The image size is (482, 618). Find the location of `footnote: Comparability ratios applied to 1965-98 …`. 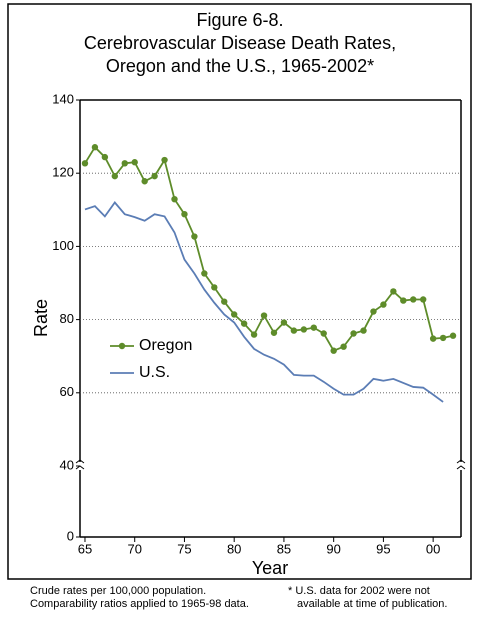

footnote: Comparability ratios applied to 1965-98 … is located at coordinates (139, 604).